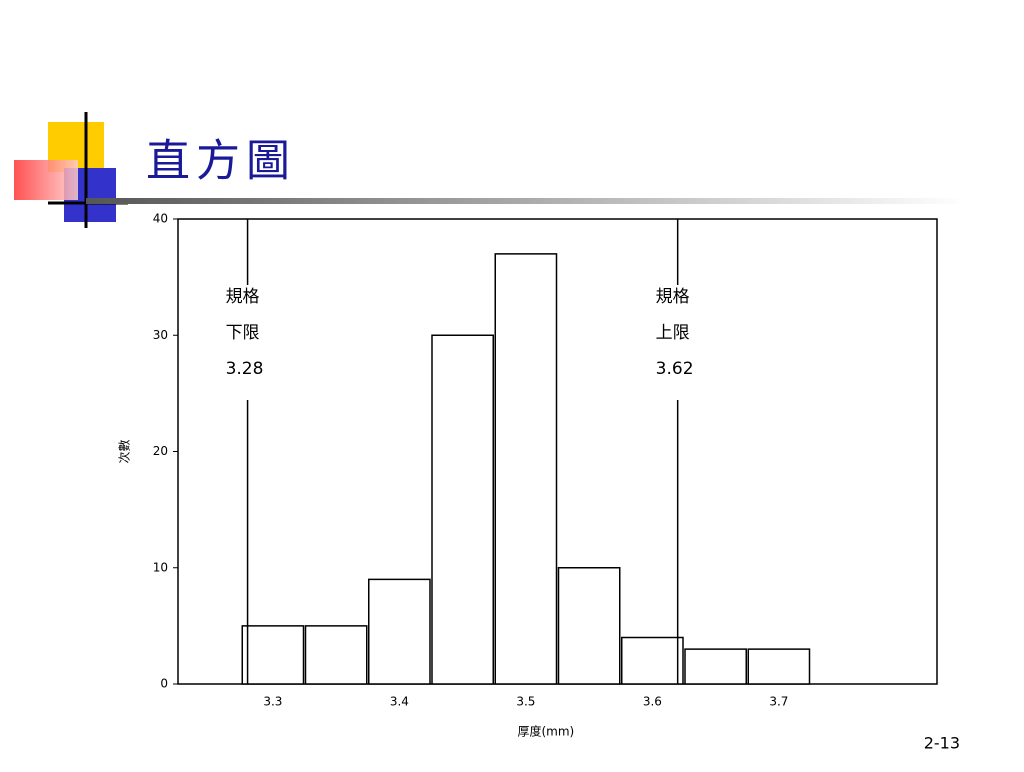  I want to click on title-rule, so click(526, 201).